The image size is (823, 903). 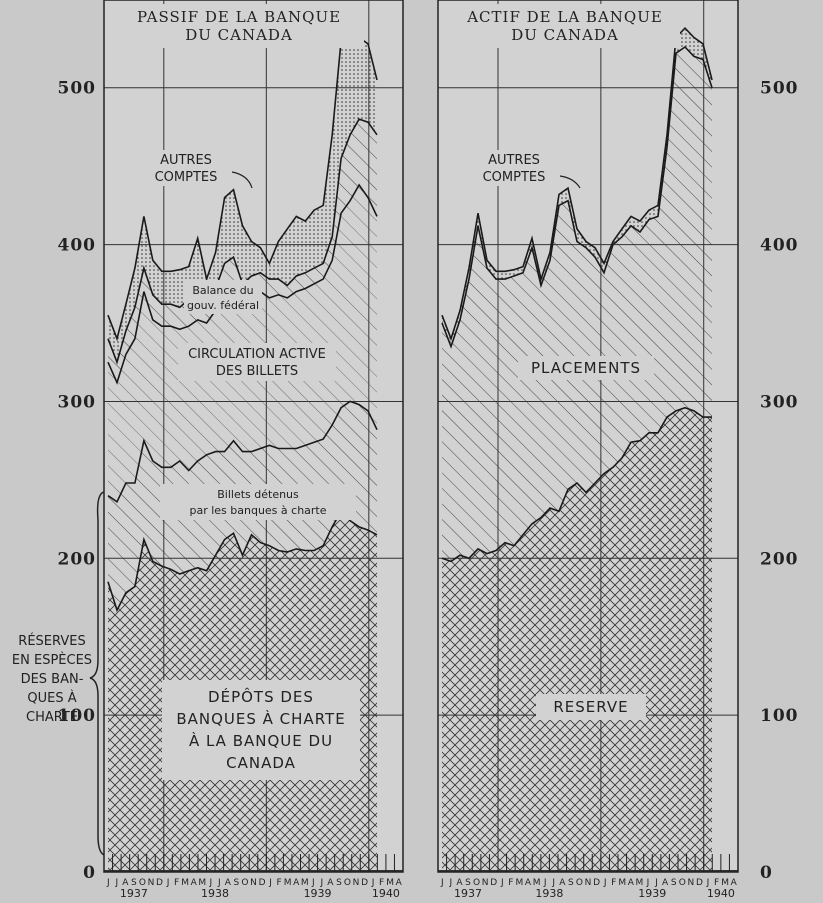 I want to click on label-reserves-3: DES BAN-, so click(x=52, y=679).